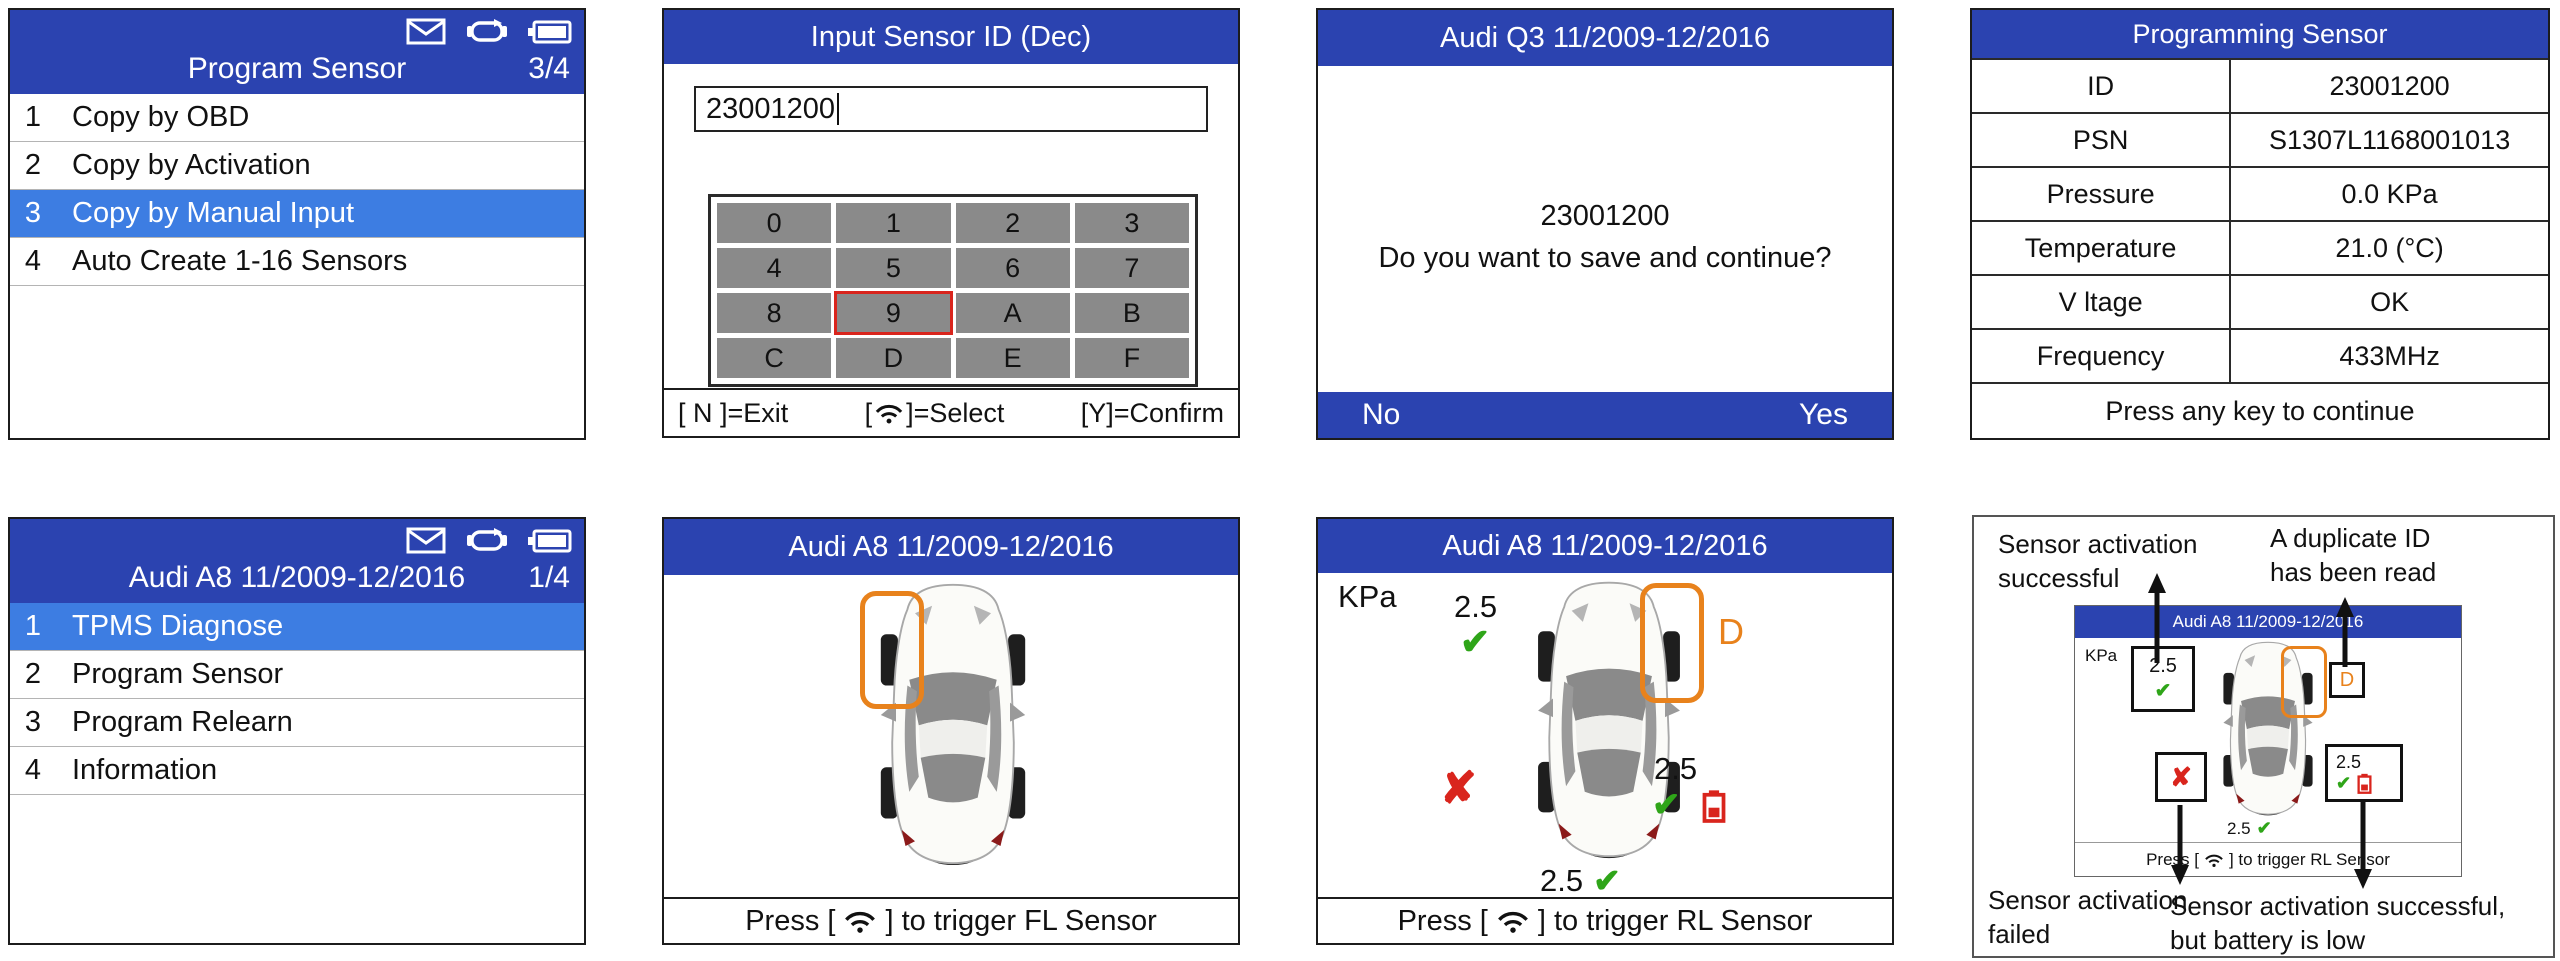 This screenshot has height=961, width=2560. Describe the element at coordinates (1562, 880) in the screenshot. I see `spare-pressure-value: 2.5` at that location.